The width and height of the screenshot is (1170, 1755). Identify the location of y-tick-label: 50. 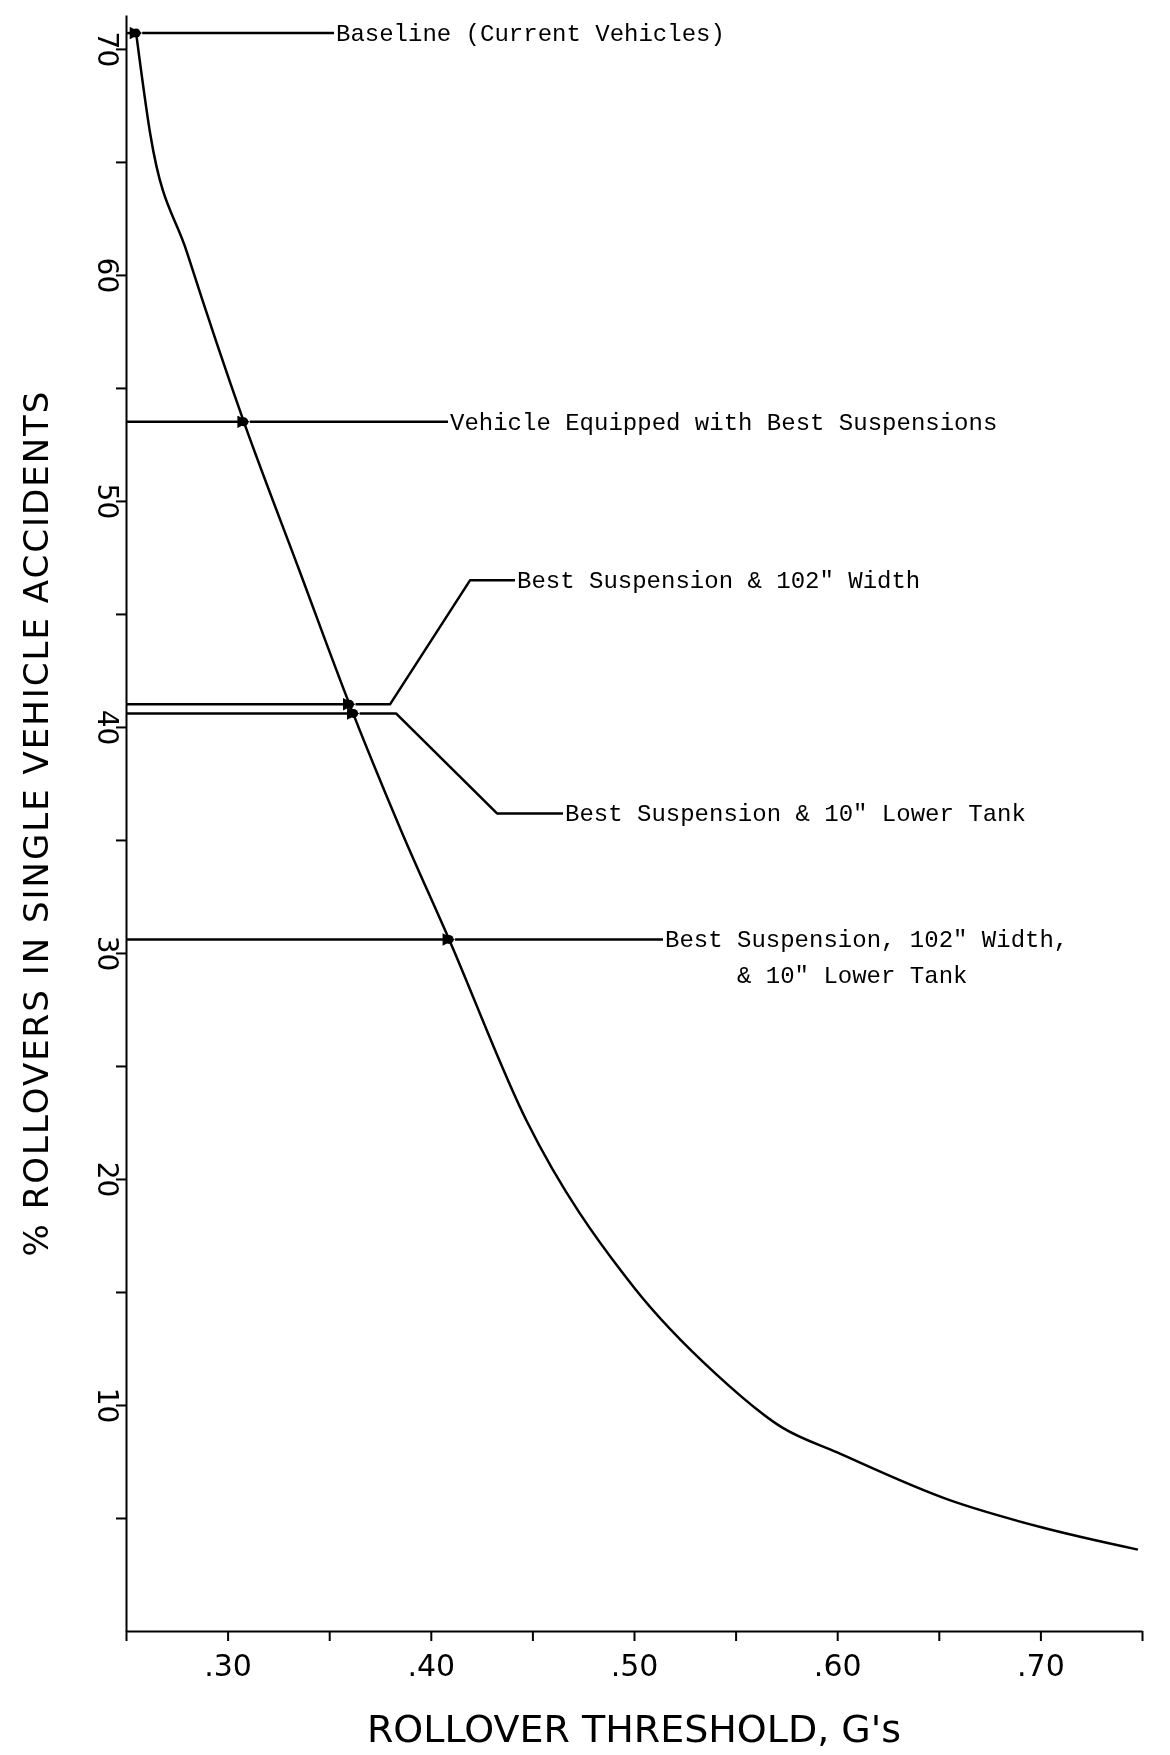
(107, 501).